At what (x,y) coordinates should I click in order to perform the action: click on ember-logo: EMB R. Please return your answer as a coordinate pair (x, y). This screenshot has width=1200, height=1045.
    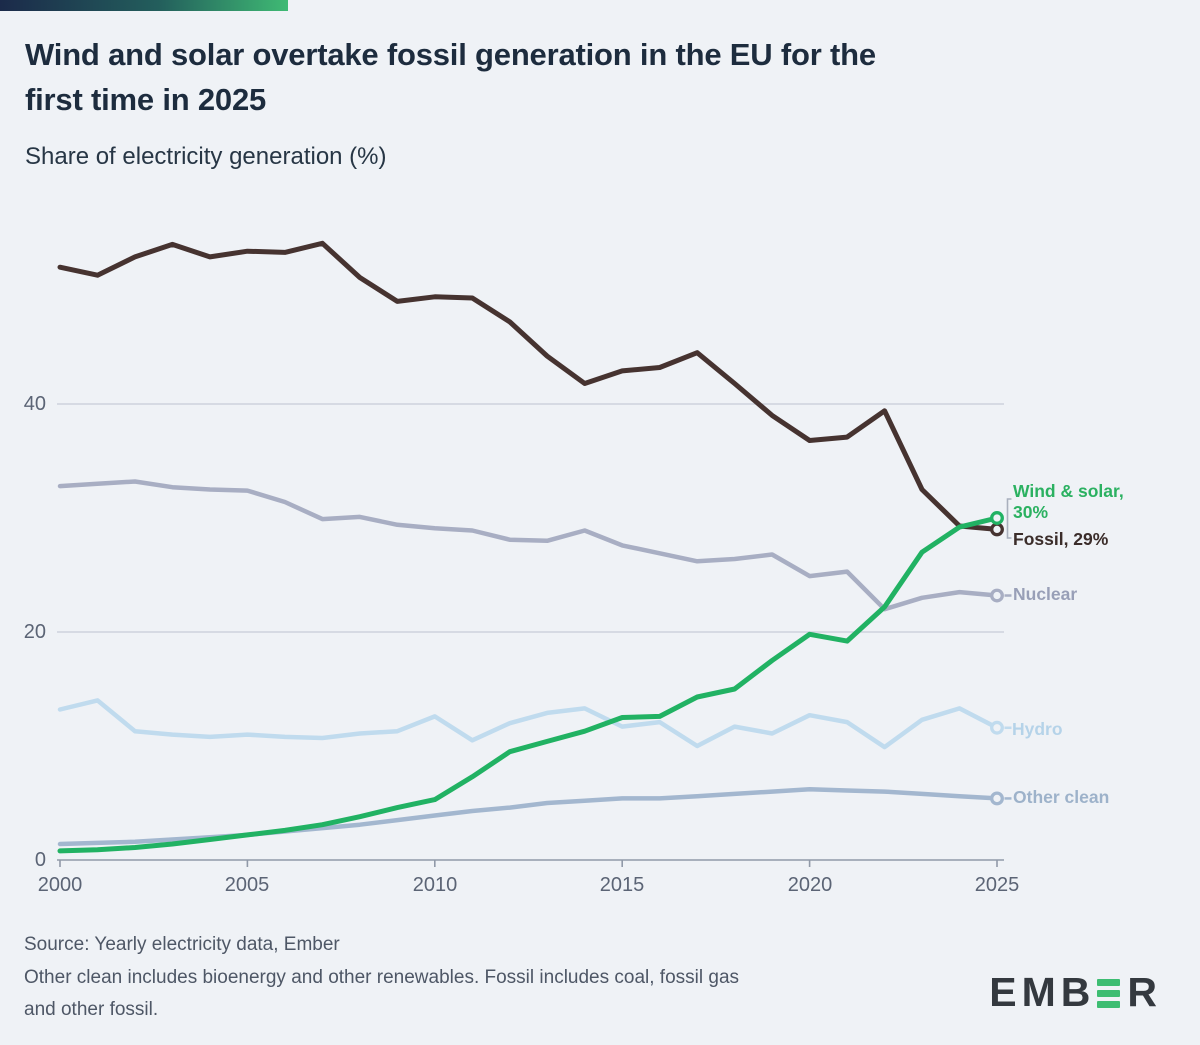
    Looking at the image, I should click on (1075, 992).